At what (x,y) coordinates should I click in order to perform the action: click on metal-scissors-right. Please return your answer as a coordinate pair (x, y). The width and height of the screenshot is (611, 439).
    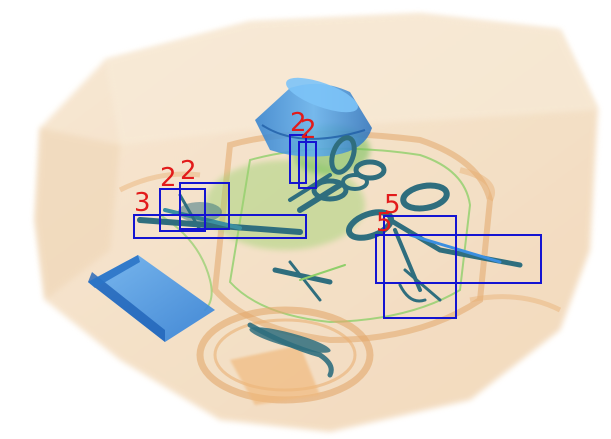
    Looking at the image, I should click on (434, 242).